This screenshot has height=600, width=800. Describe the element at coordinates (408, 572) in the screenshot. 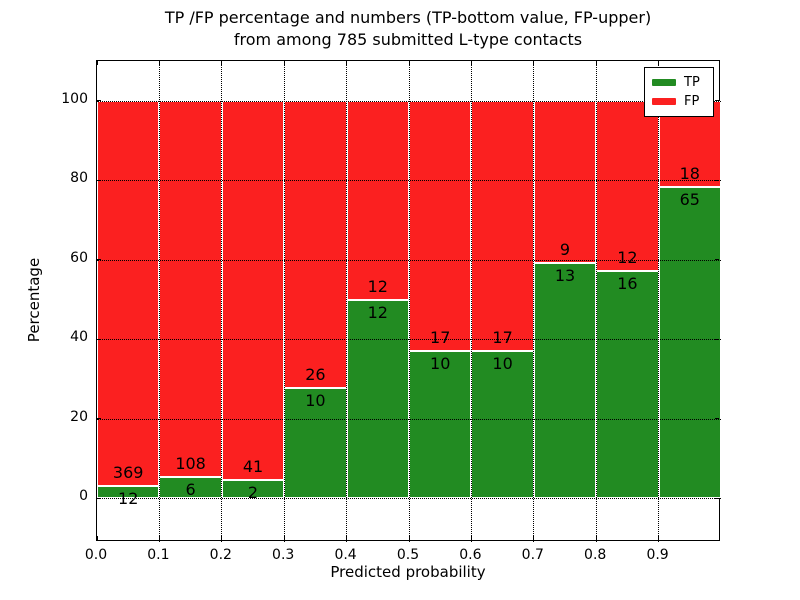

I see `x-axis-label: Predicted probability` at that location.